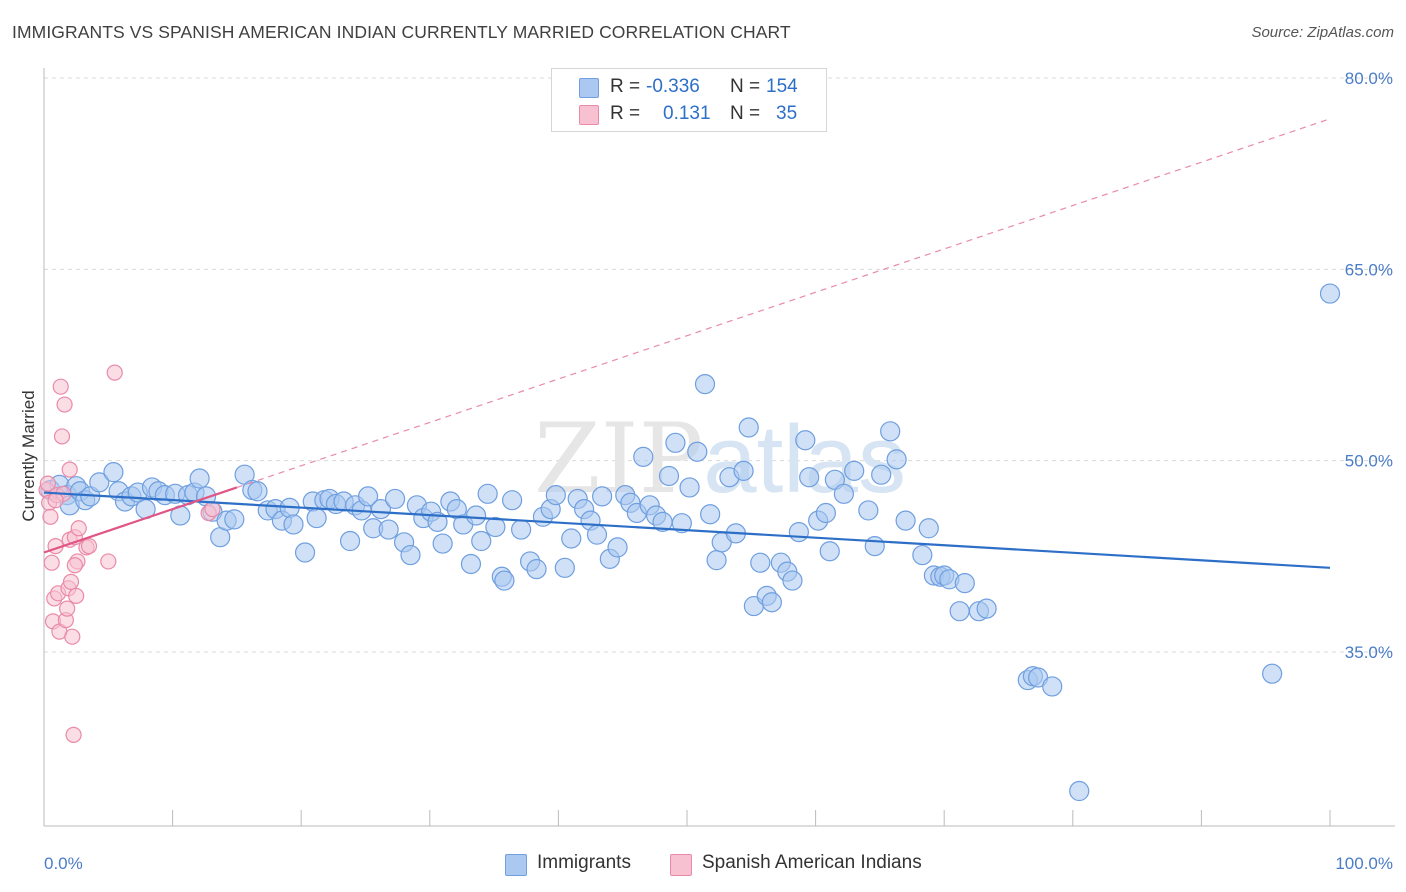  What do you see at coordinates (589, 115) in the screenshot?
I see `legend-swatch-spanish-american-indians` at bounding box center [589, 115].